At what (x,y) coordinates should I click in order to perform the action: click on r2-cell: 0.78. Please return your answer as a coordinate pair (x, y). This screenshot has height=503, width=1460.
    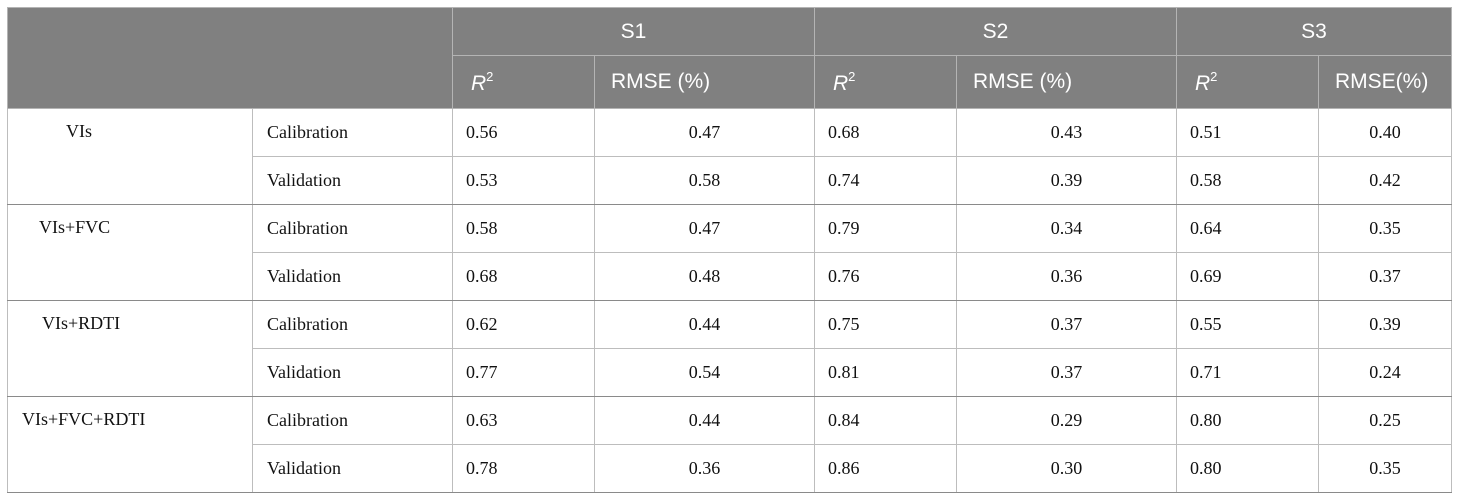
    Looking at the image, I should click on (523, 468).